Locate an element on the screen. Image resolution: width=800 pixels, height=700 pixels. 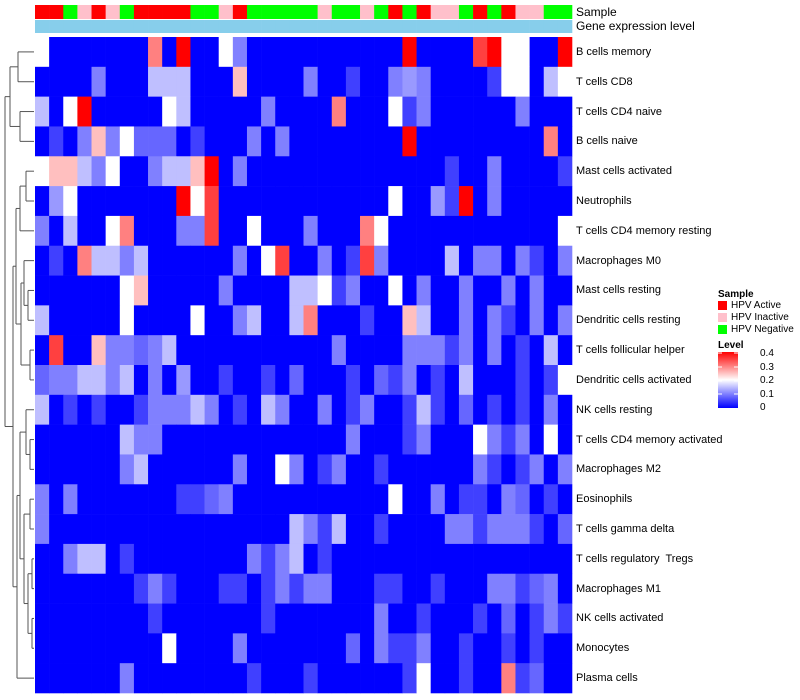
row-label: NK cells resting is located at coordinates (614, 409).